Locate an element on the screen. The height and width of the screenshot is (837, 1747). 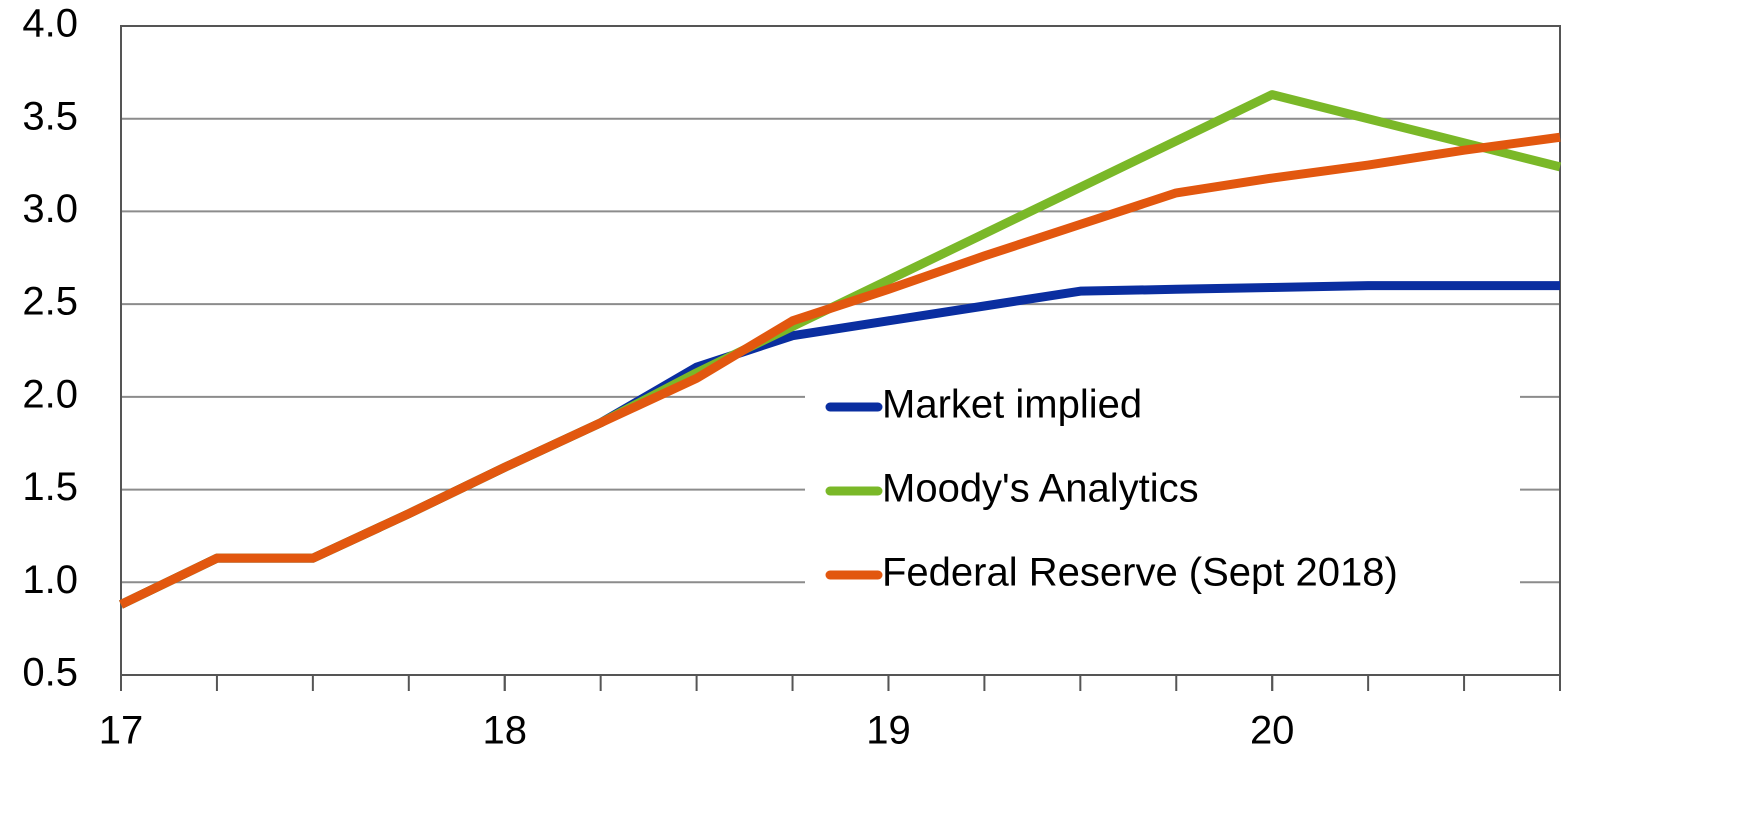
y-tick-label: 2.5 is located at coordinates (50, 302).